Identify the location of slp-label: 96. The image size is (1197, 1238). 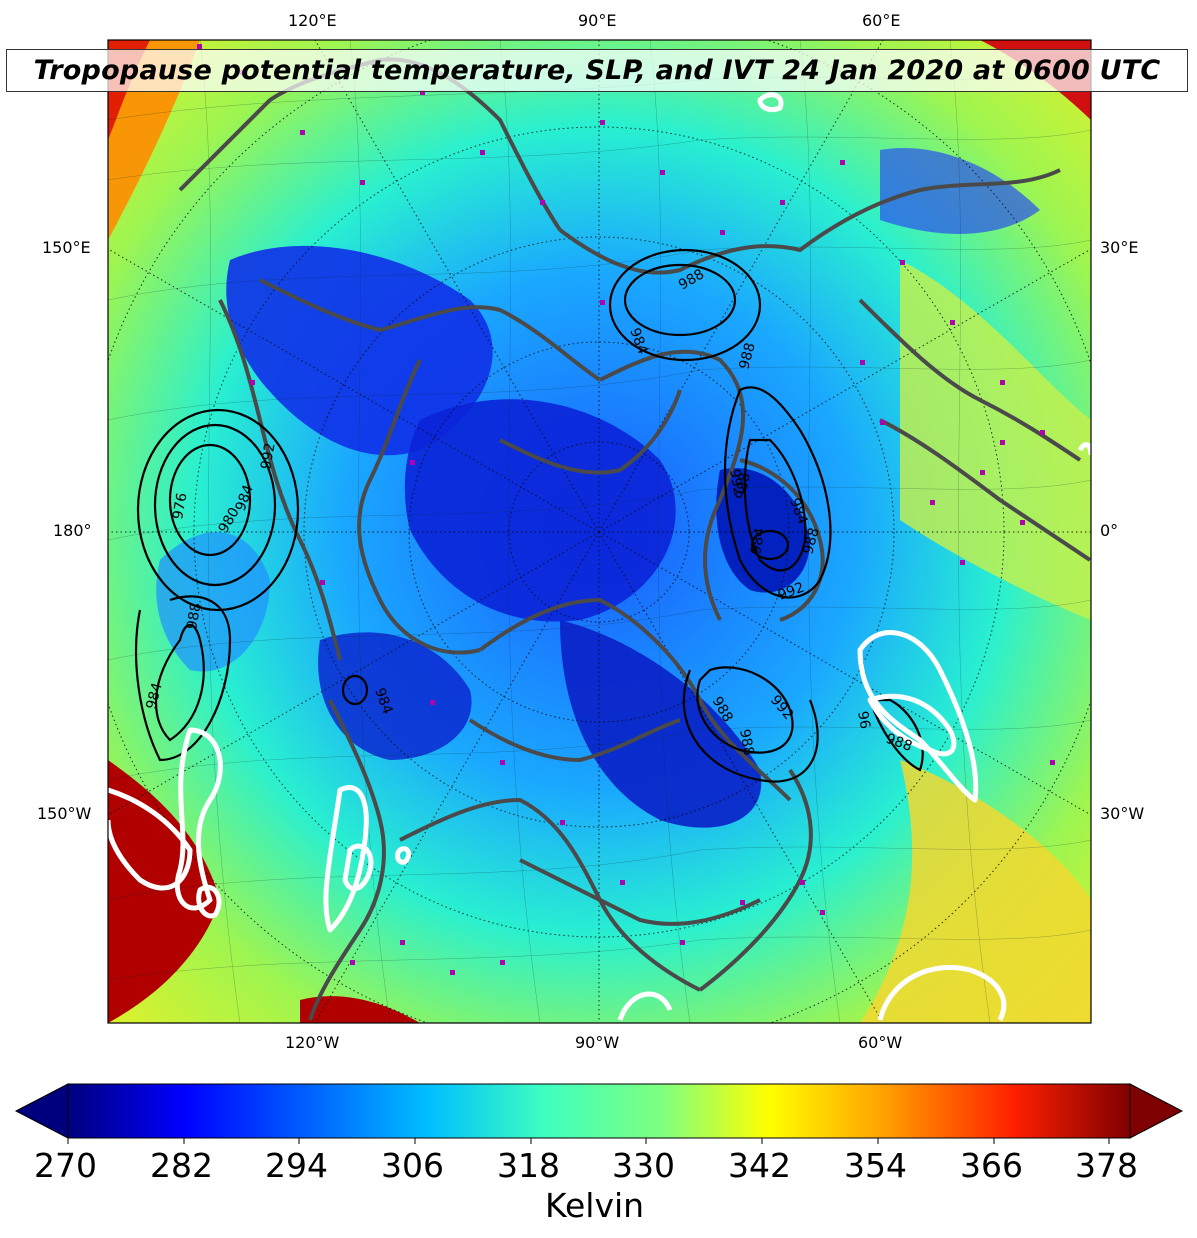
(863, 720).